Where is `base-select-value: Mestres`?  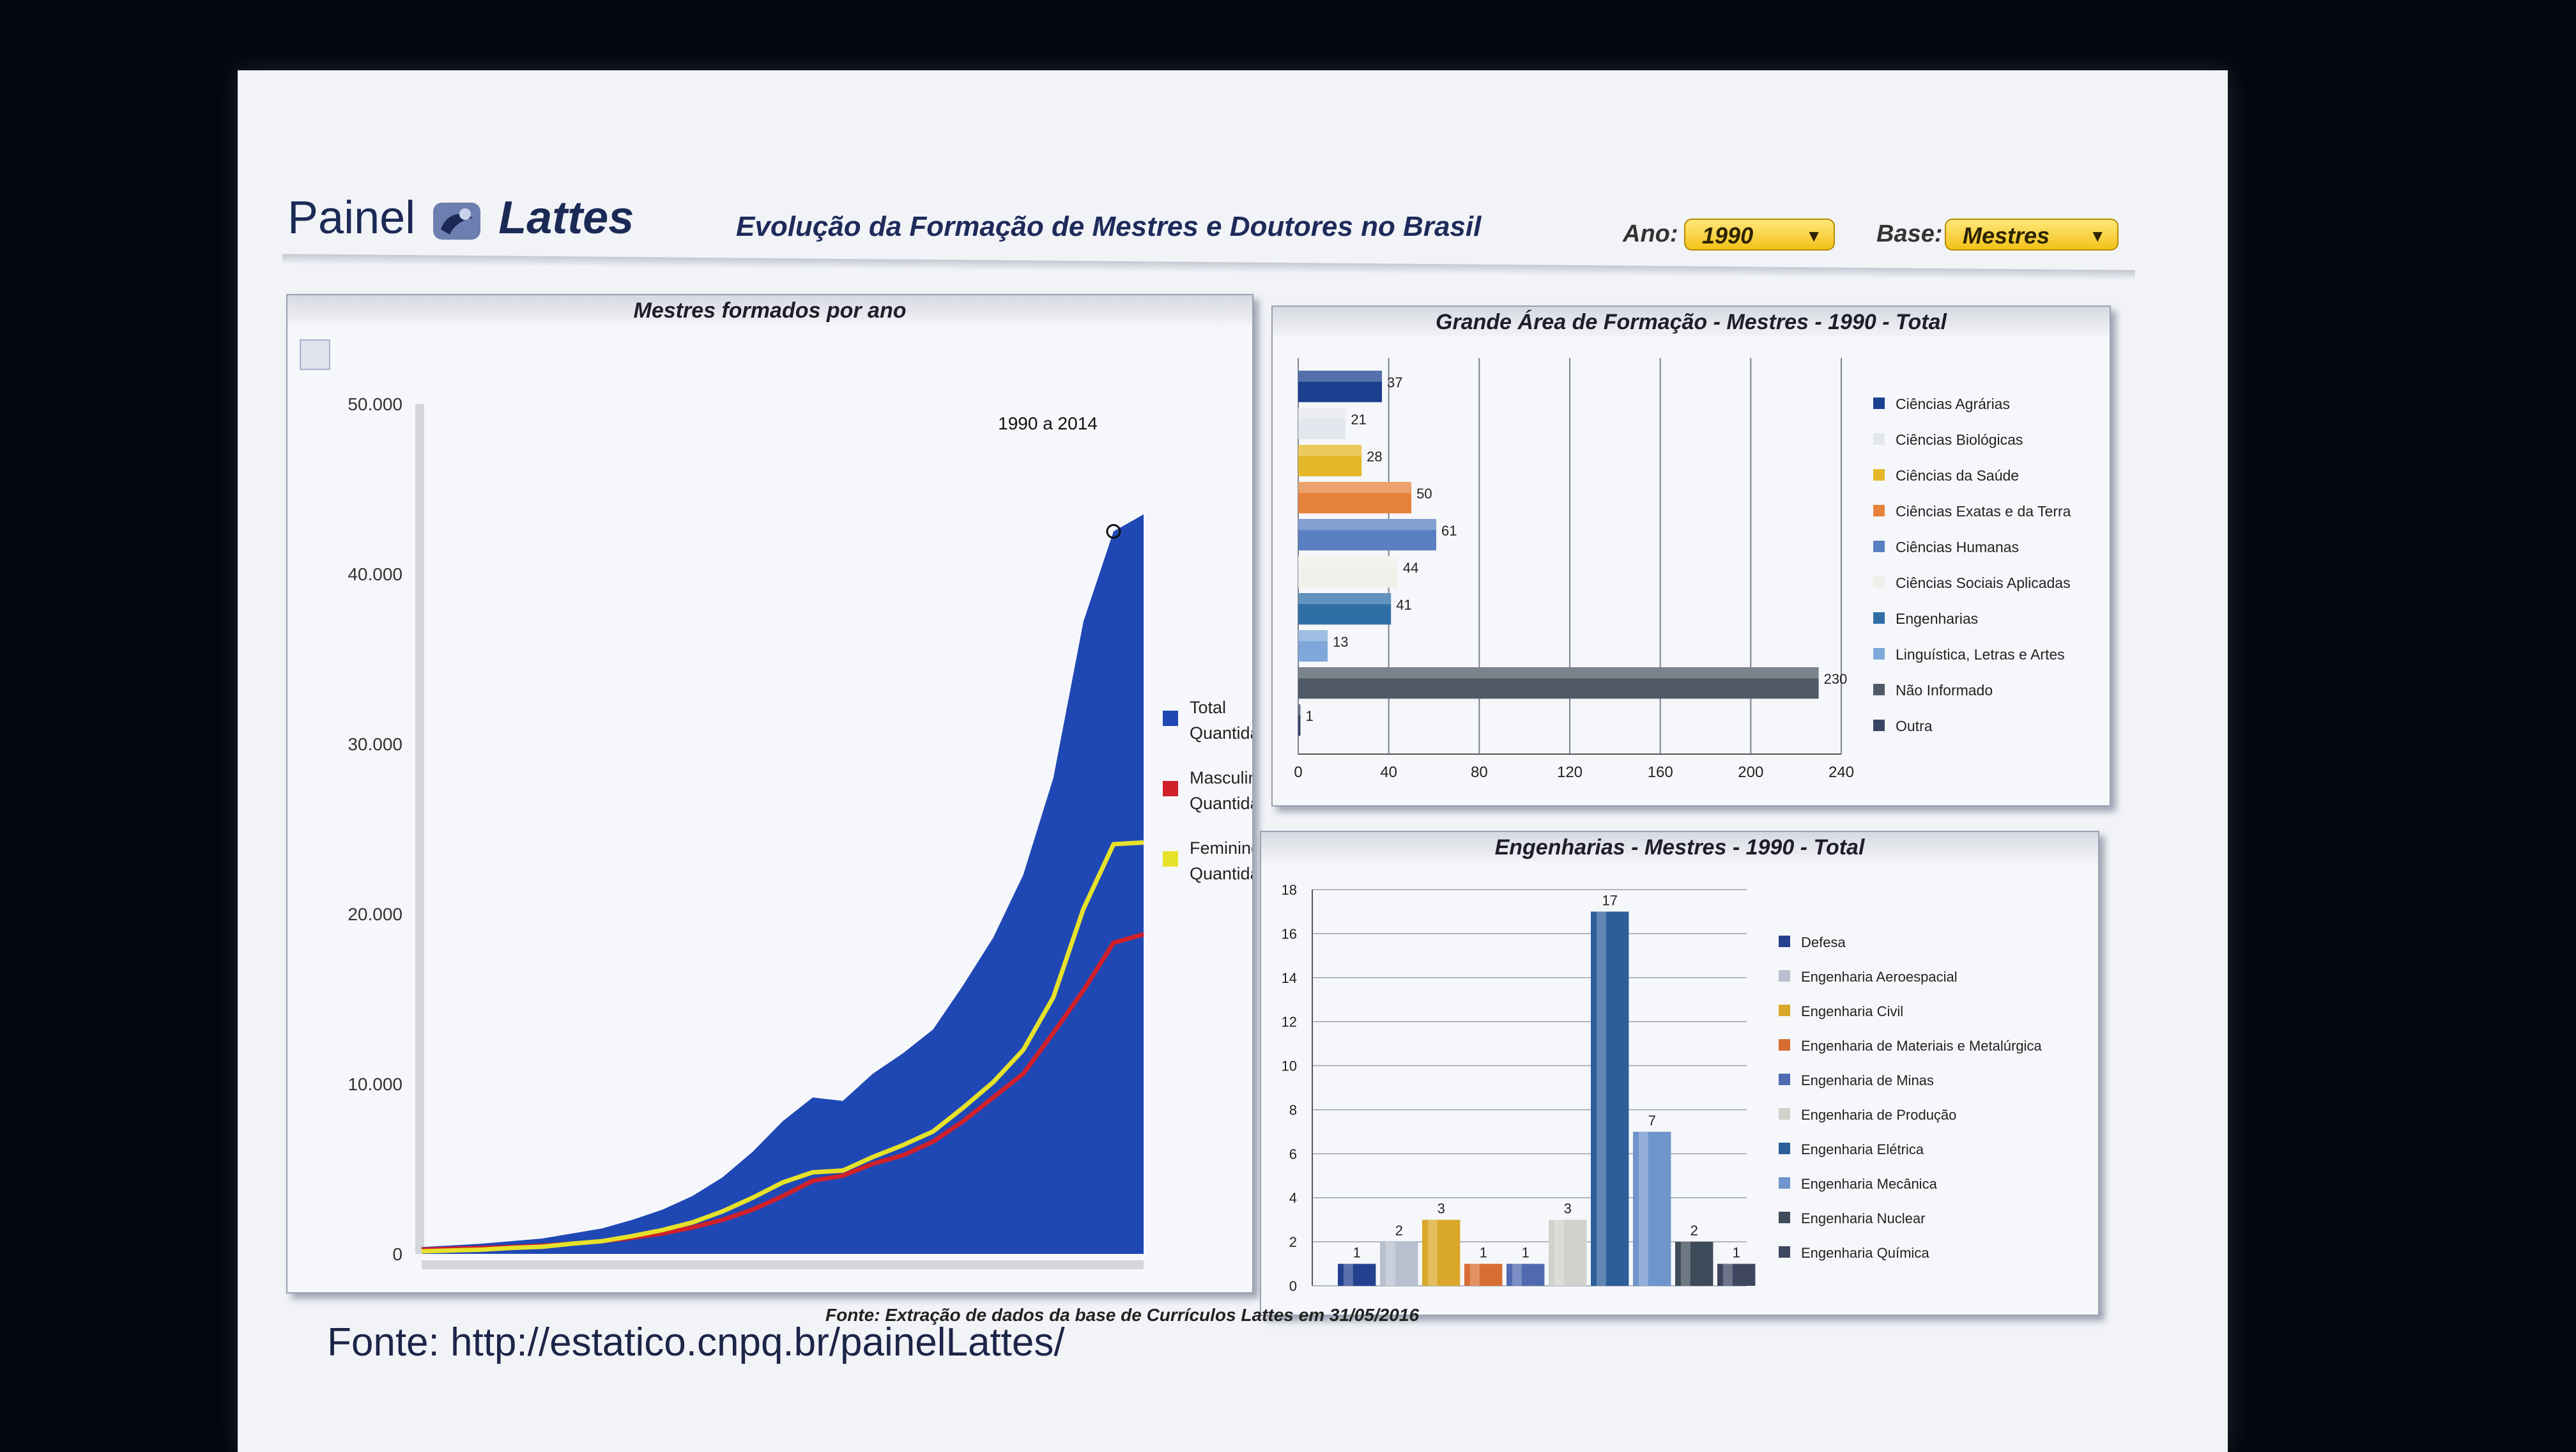
base-select-value: Mestres is located at coordinates (2006, 236).